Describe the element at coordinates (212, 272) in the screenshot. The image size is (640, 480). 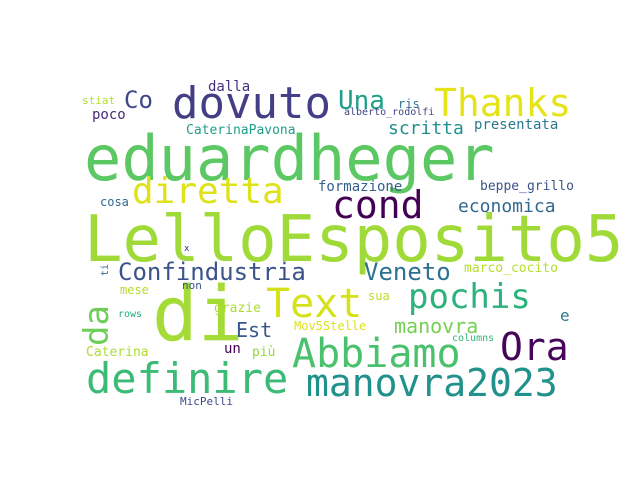
I see `word: Confindustria` at that location.